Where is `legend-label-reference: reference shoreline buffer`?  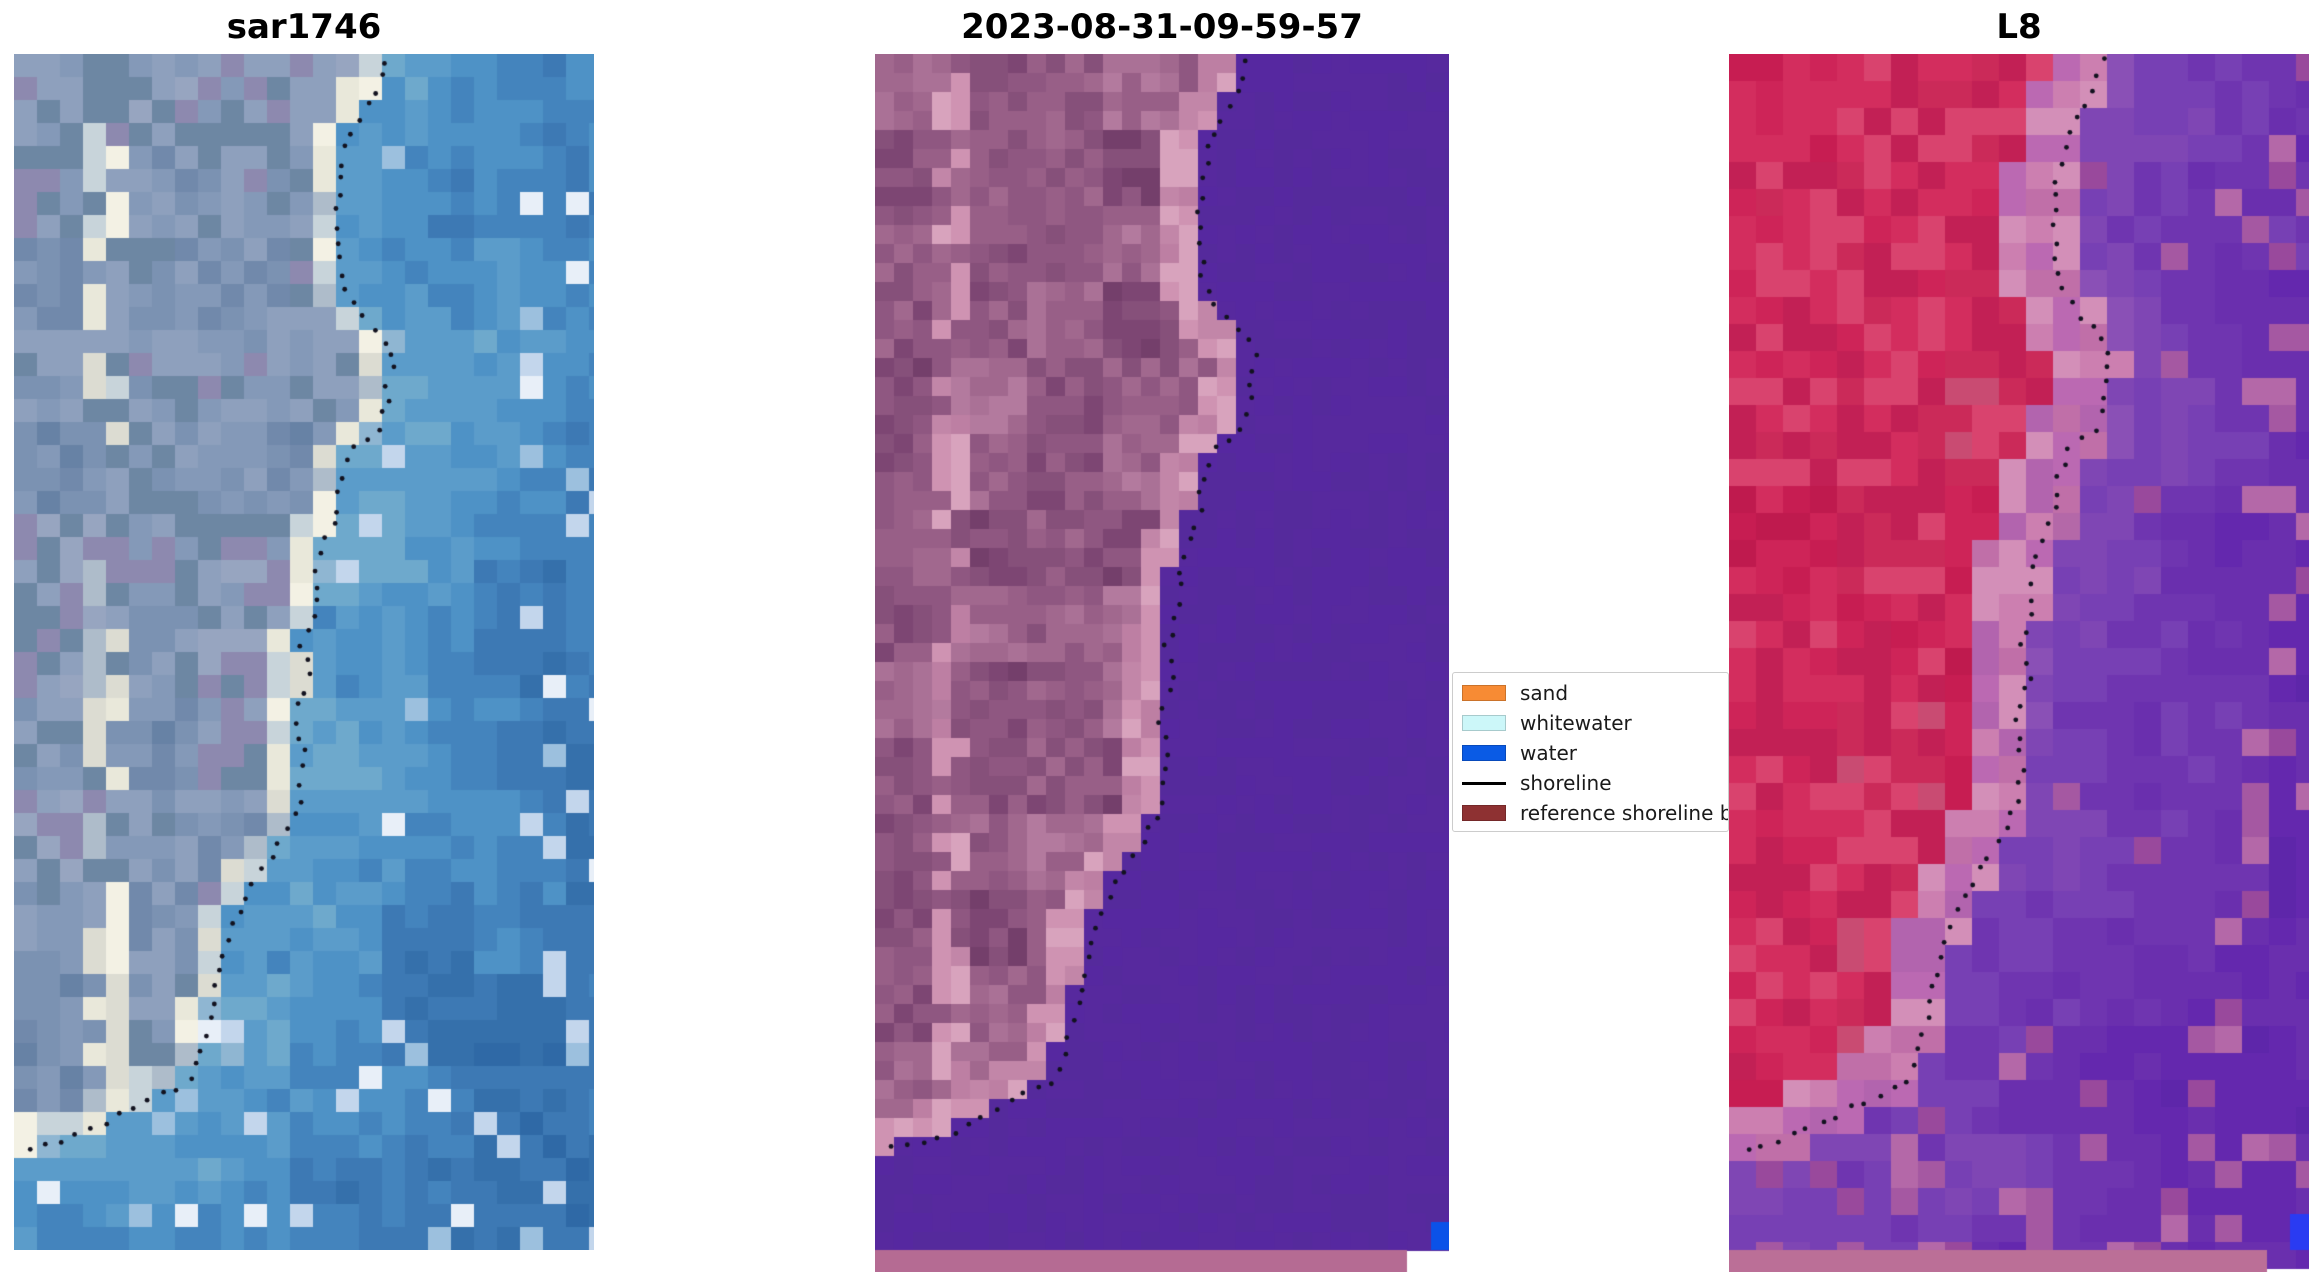
legend-label-reference: reference shoreline buffer is located at coordinates (1624, 813).